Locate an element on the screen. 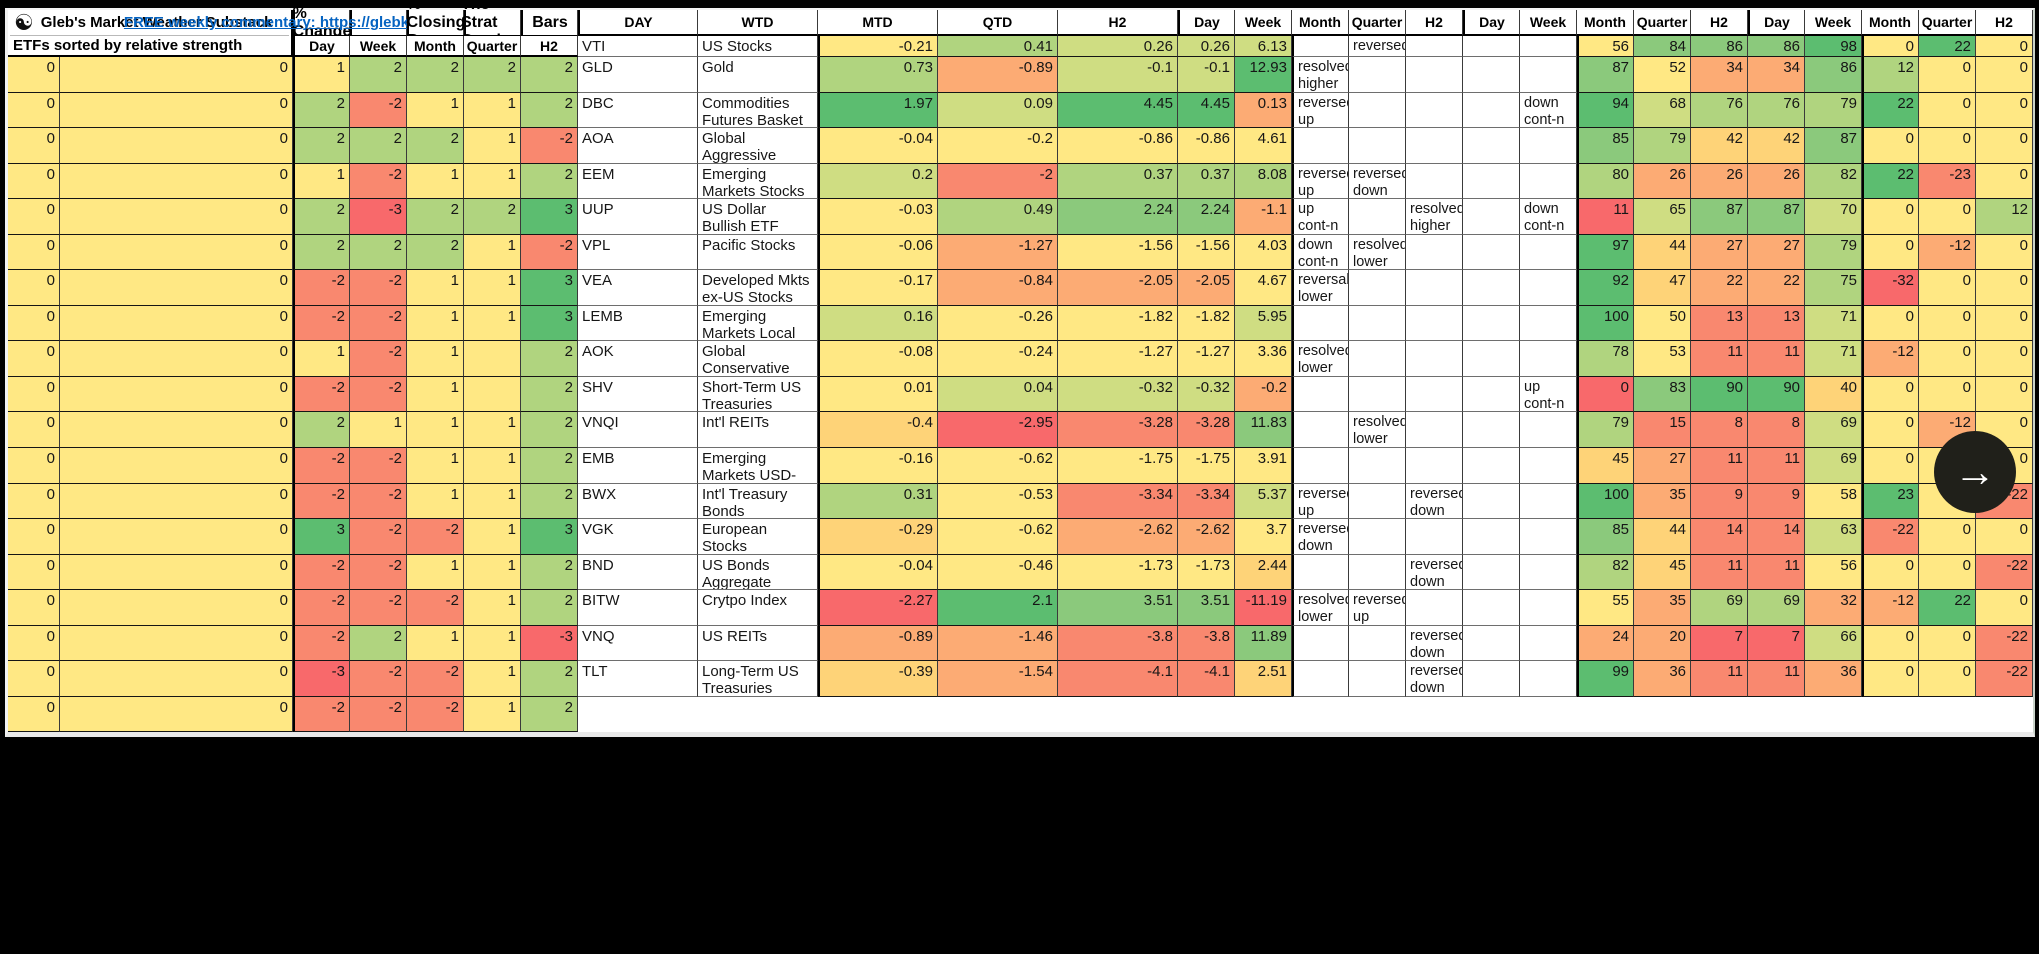 This screenshot has width=2039, height=954. name-cell: Emerging Markets Local Currency Bonds is located at coordinates (758, 323).